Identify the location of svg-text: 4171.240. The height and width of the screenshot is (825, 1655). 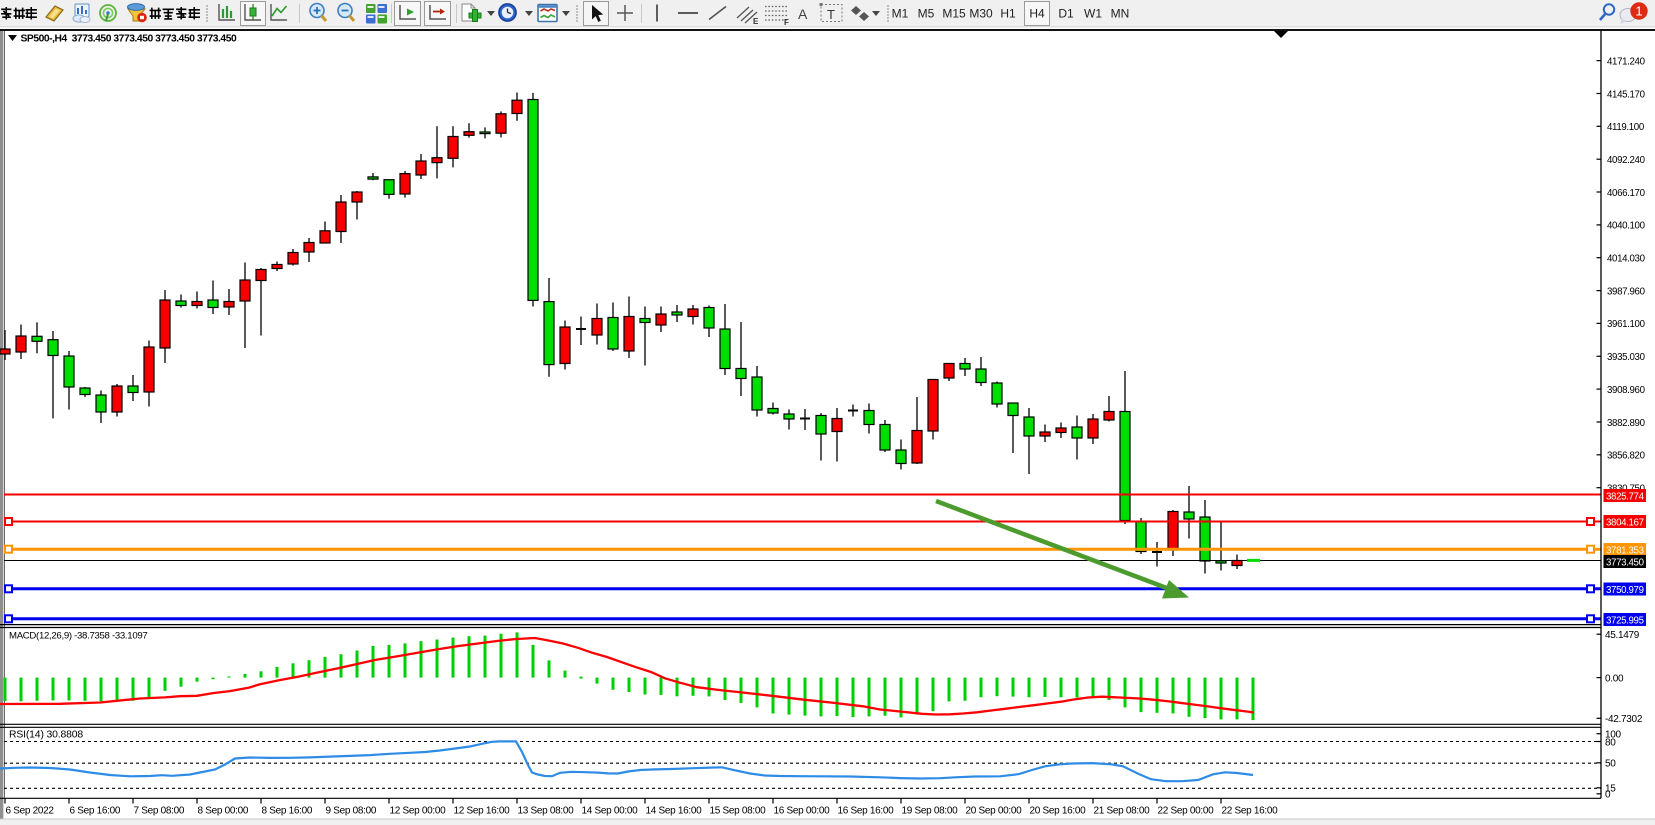
(1626, 61).